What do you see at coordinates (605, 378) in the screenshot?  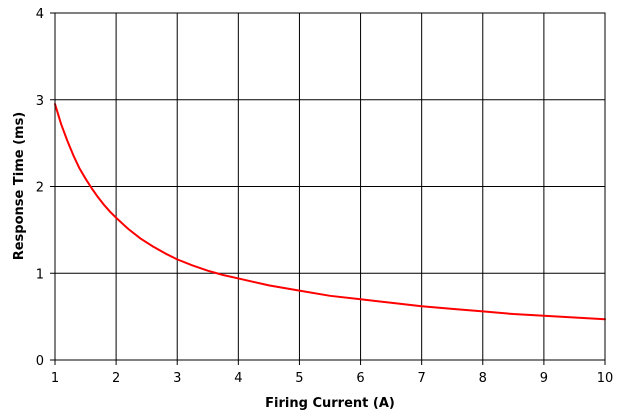 I see `x-tick-label: 10` at bounding box center [605, 378].